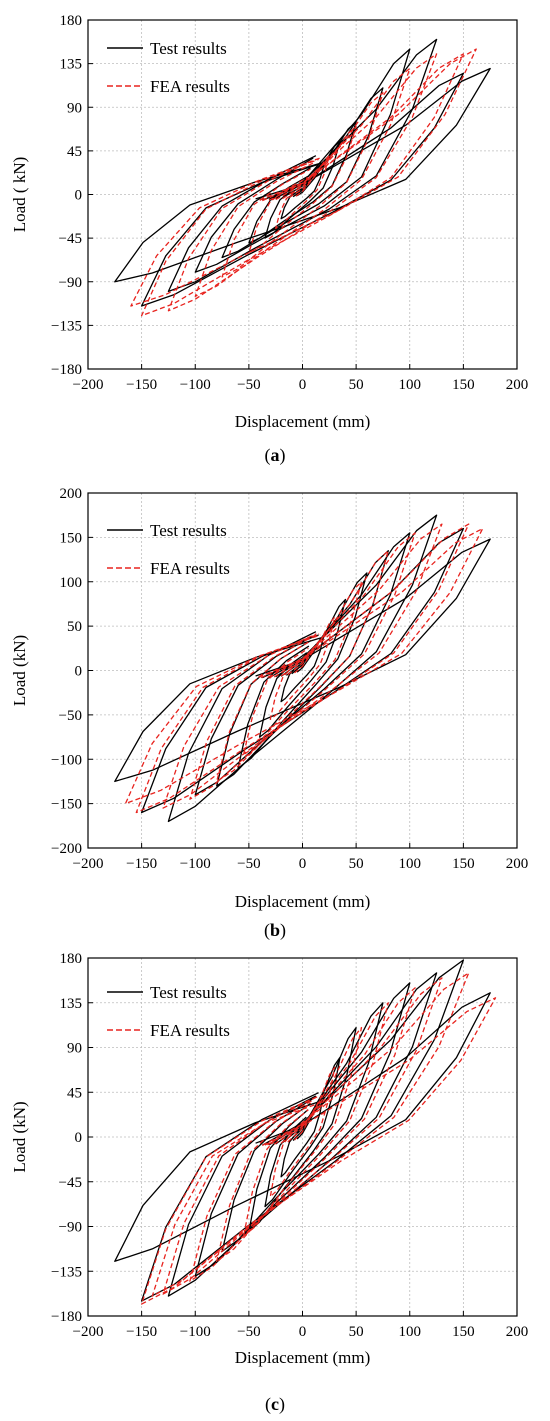 Image resolution: width=550 pixels, height=1421 pixels. I want to click on panel-caption: (b), so click(275, 930).